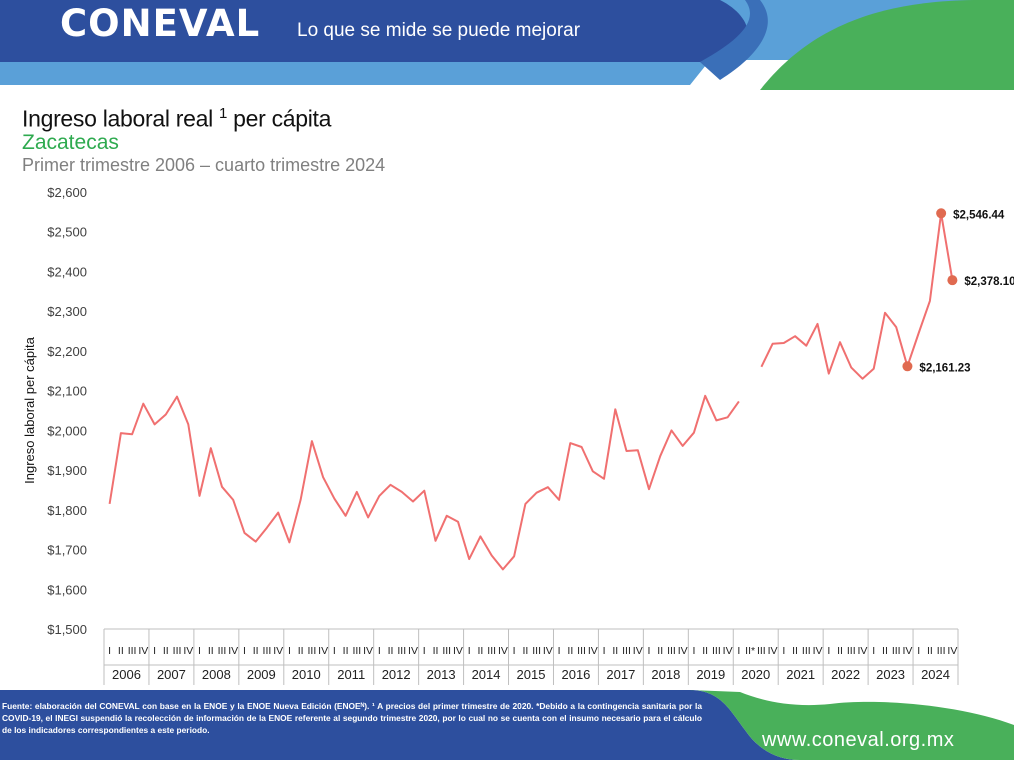 The image size is (1014, 760). What do you see at coordinates (67, 510) in the screenshot?
I see `y-tick-label: $1,800` at bounding box center [67, 510].